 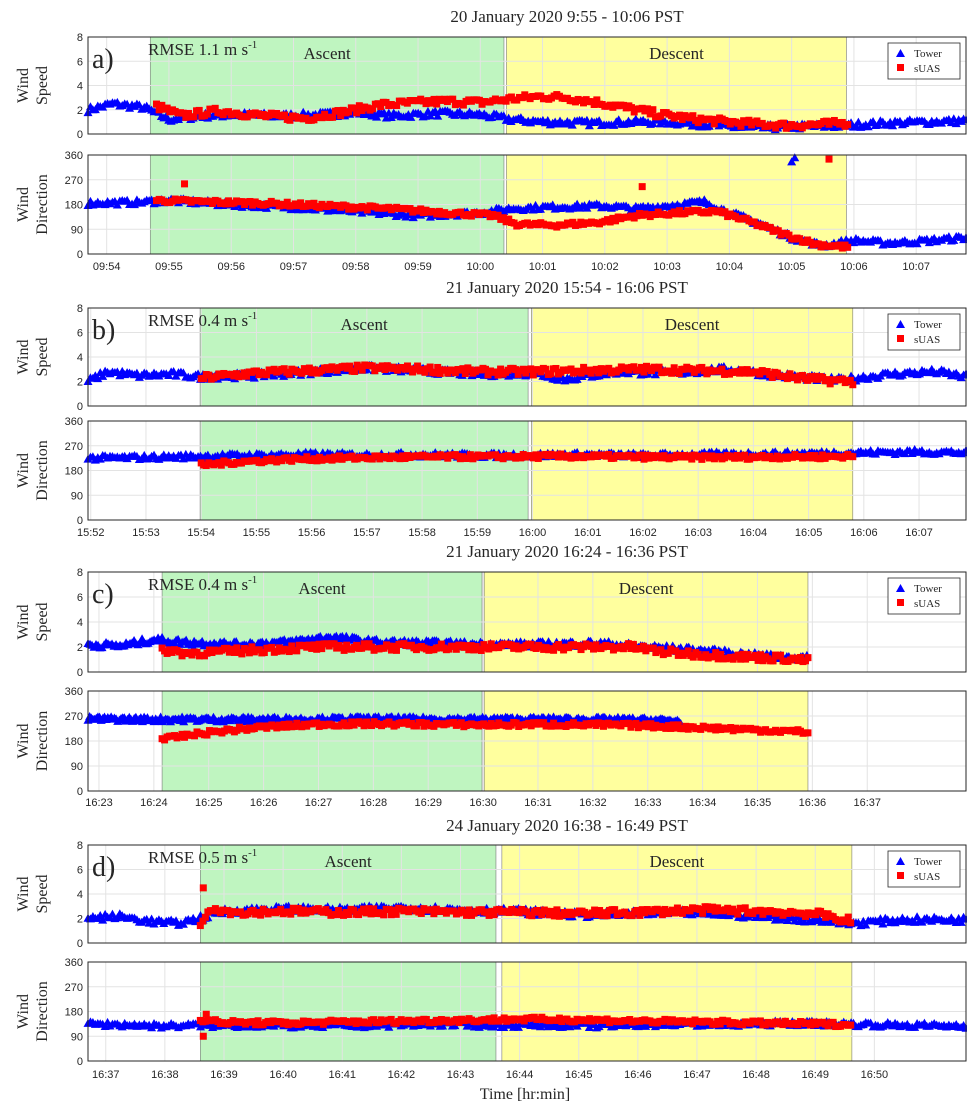 I want to click on x-tick-label: 15:59, so click(x=478, y=533).